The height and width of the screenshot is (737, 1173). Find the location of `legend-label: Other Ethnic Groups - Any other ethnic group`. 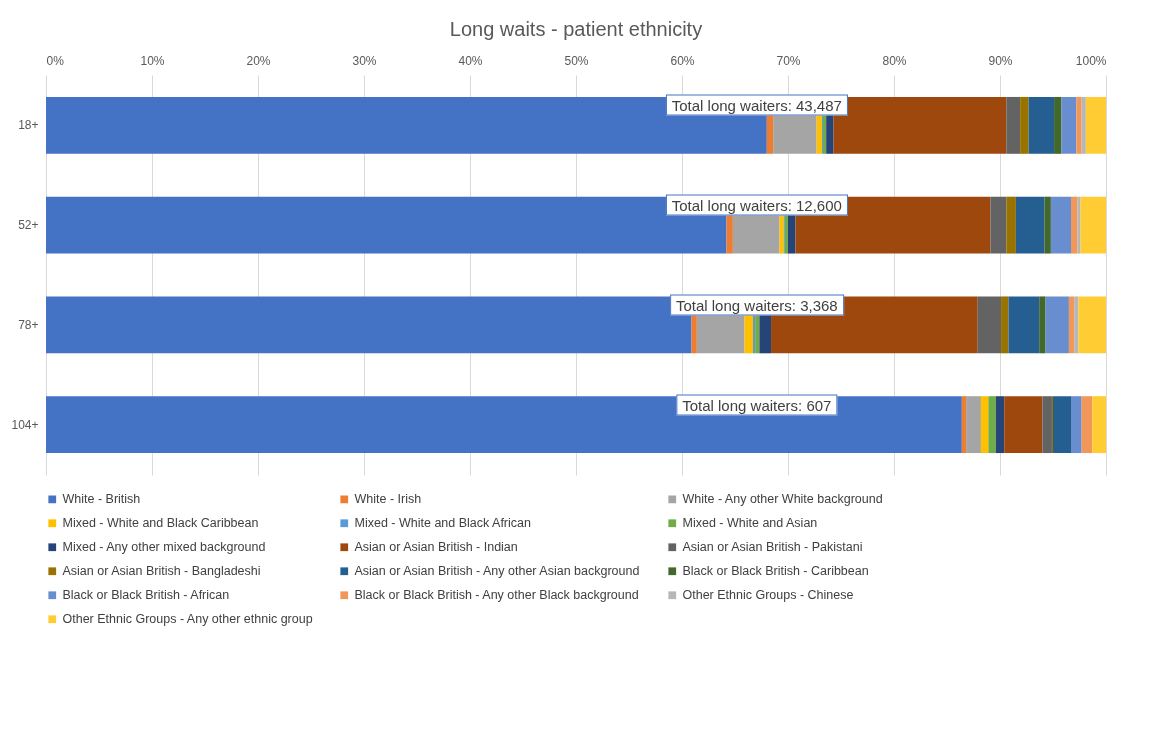

legend-label: Other Ethnic Groups - Any other ethnic group is located at coordinates (187, 619).